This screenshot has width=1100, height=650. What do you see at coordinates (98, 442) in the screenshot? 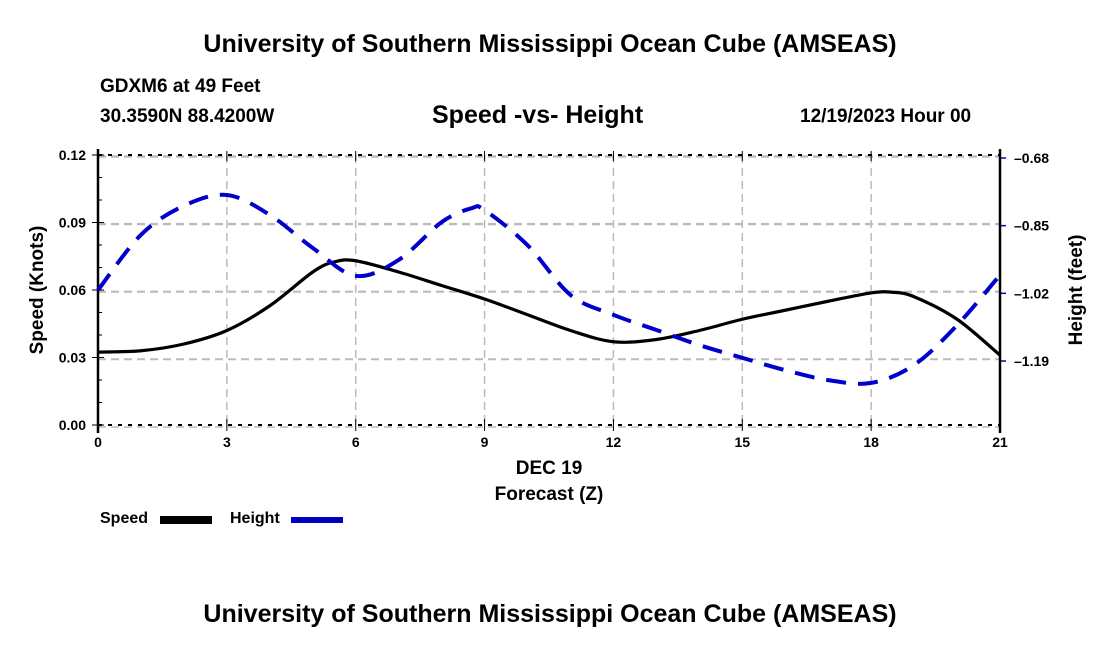
I see `x-tick-label: 0` at bounding box center [98, 442].